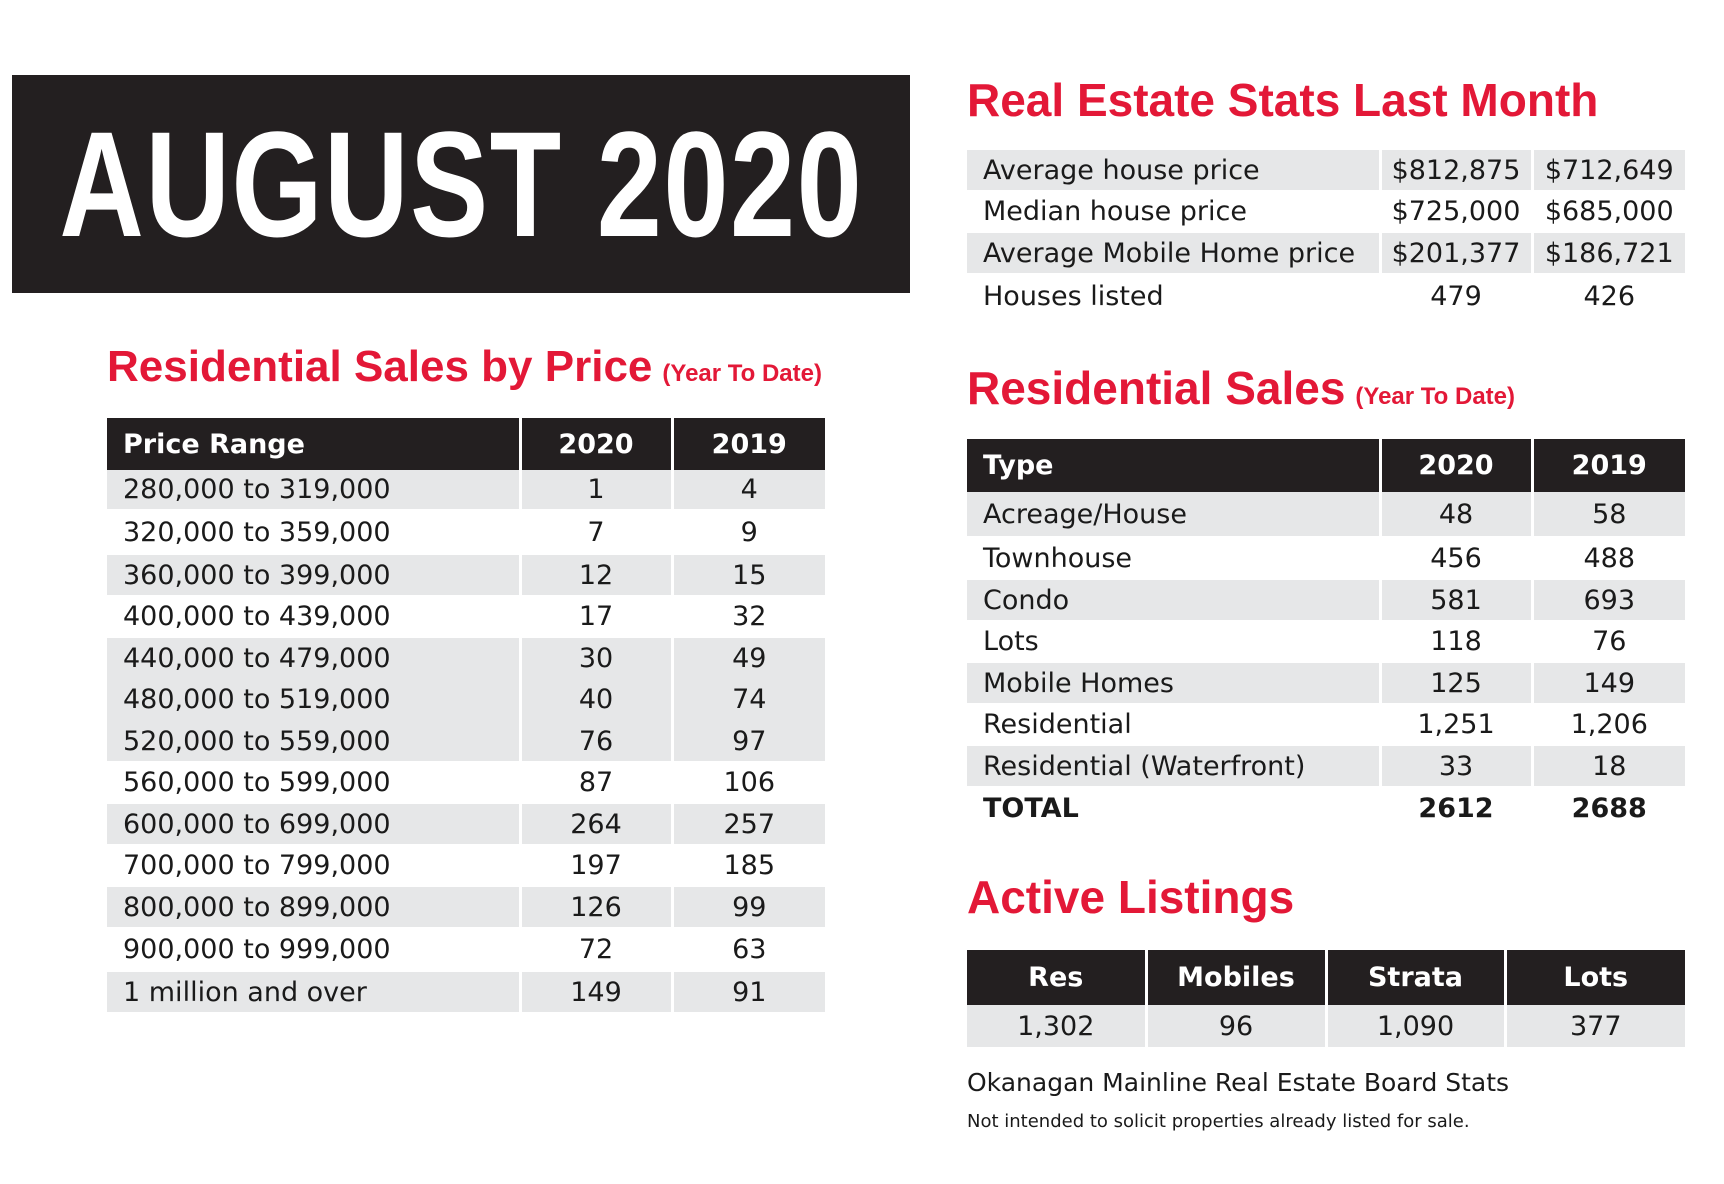 The image size is (1724, 1184). Describe the element at coordinates (1607, 253) in the screenshot. I see `stat-value-b-cell: $186,721` at that location.